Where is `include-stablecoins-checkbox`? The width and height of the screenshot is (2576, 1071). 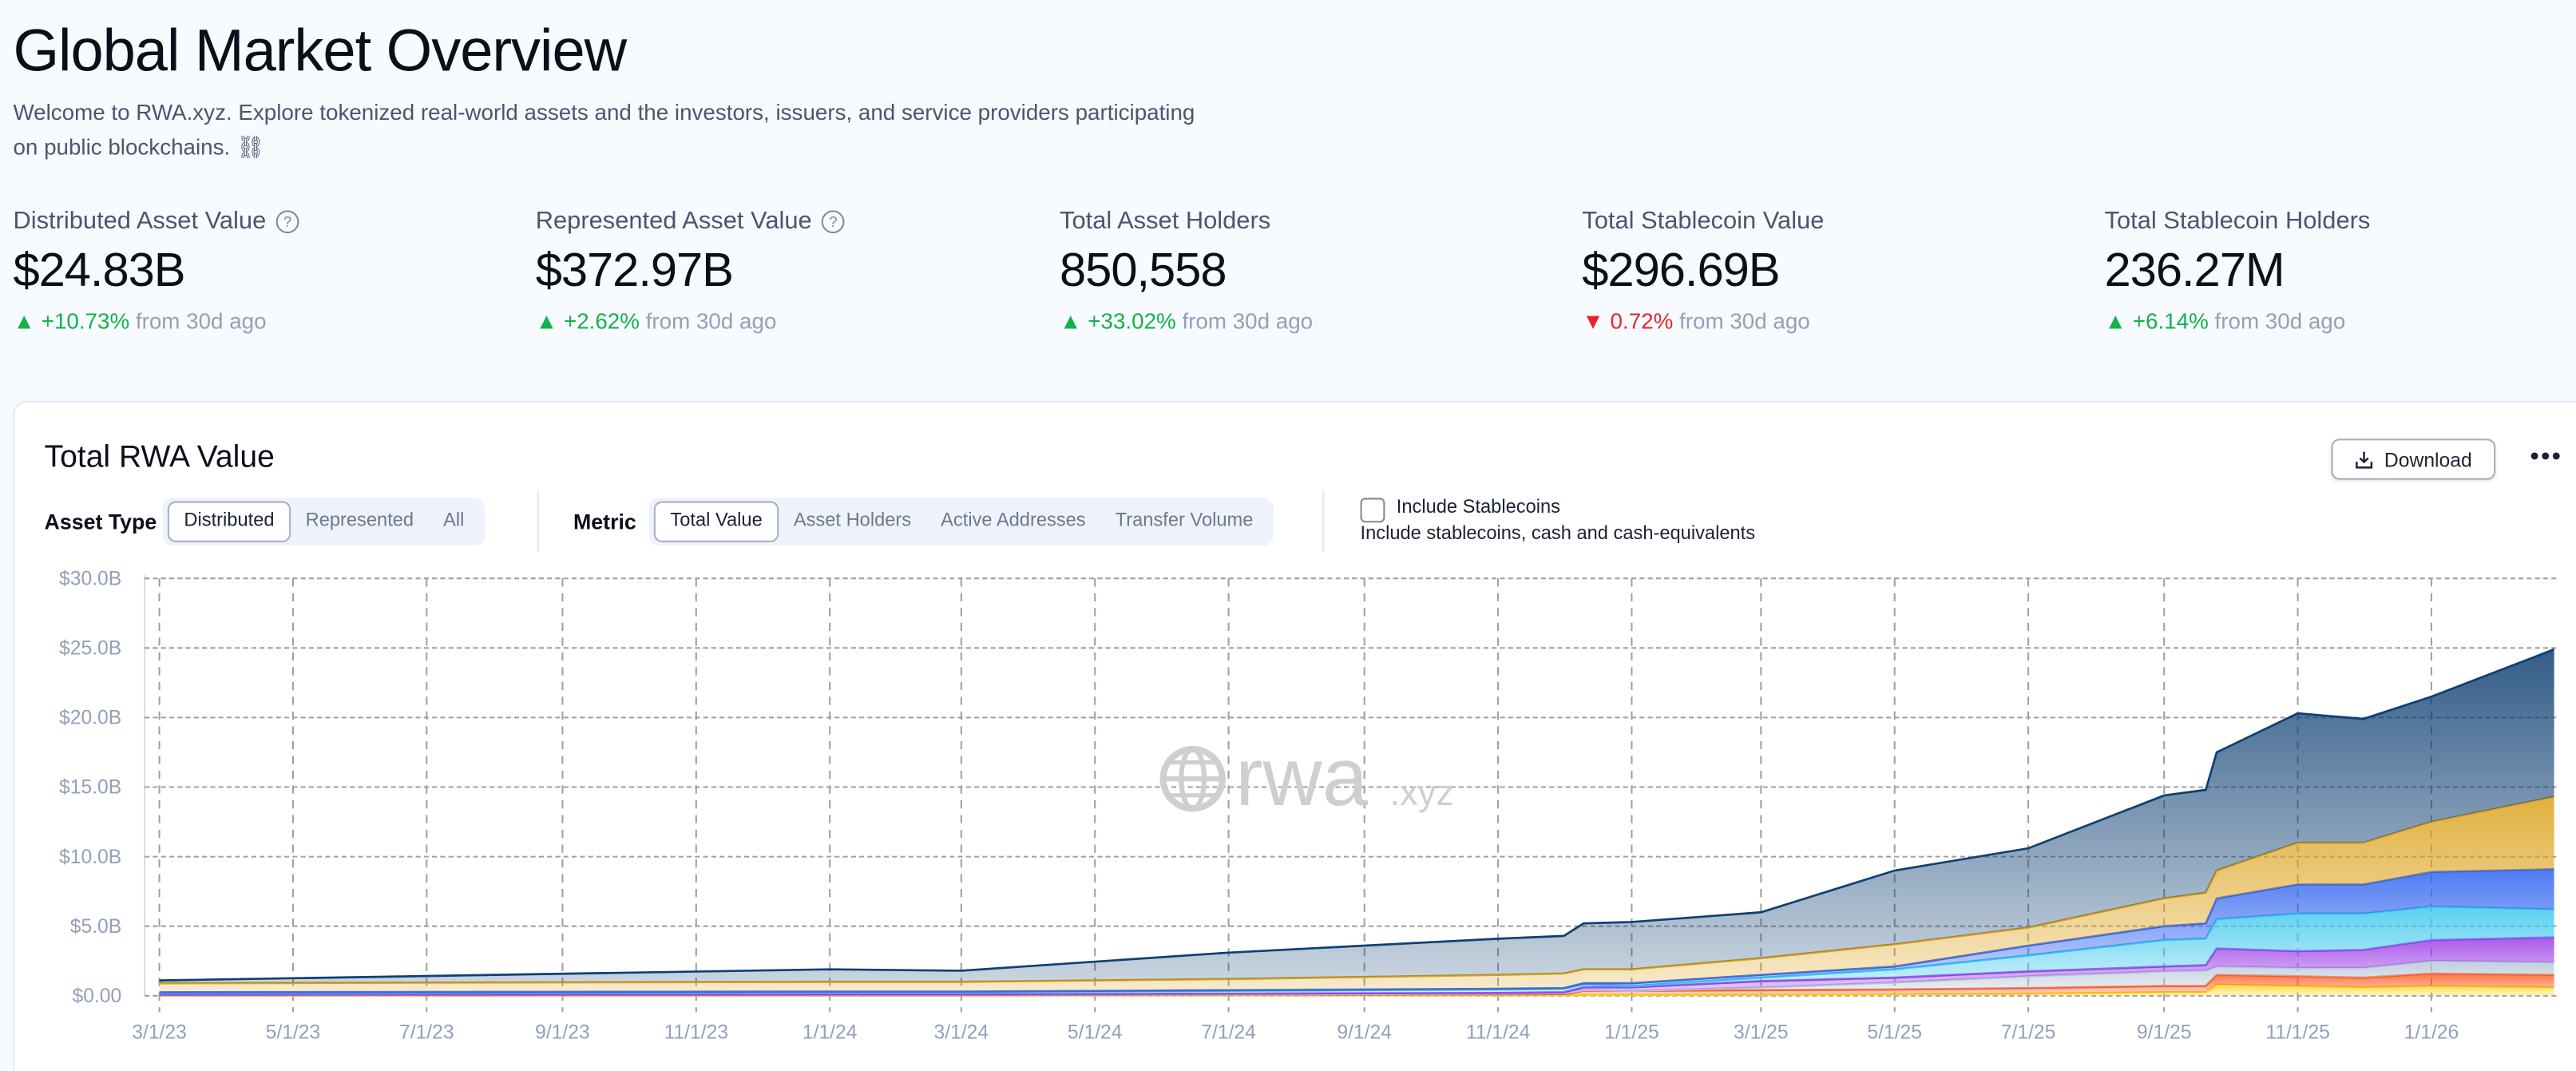 include-stablecoins-checkbox is located at coordinates (1373, 510).